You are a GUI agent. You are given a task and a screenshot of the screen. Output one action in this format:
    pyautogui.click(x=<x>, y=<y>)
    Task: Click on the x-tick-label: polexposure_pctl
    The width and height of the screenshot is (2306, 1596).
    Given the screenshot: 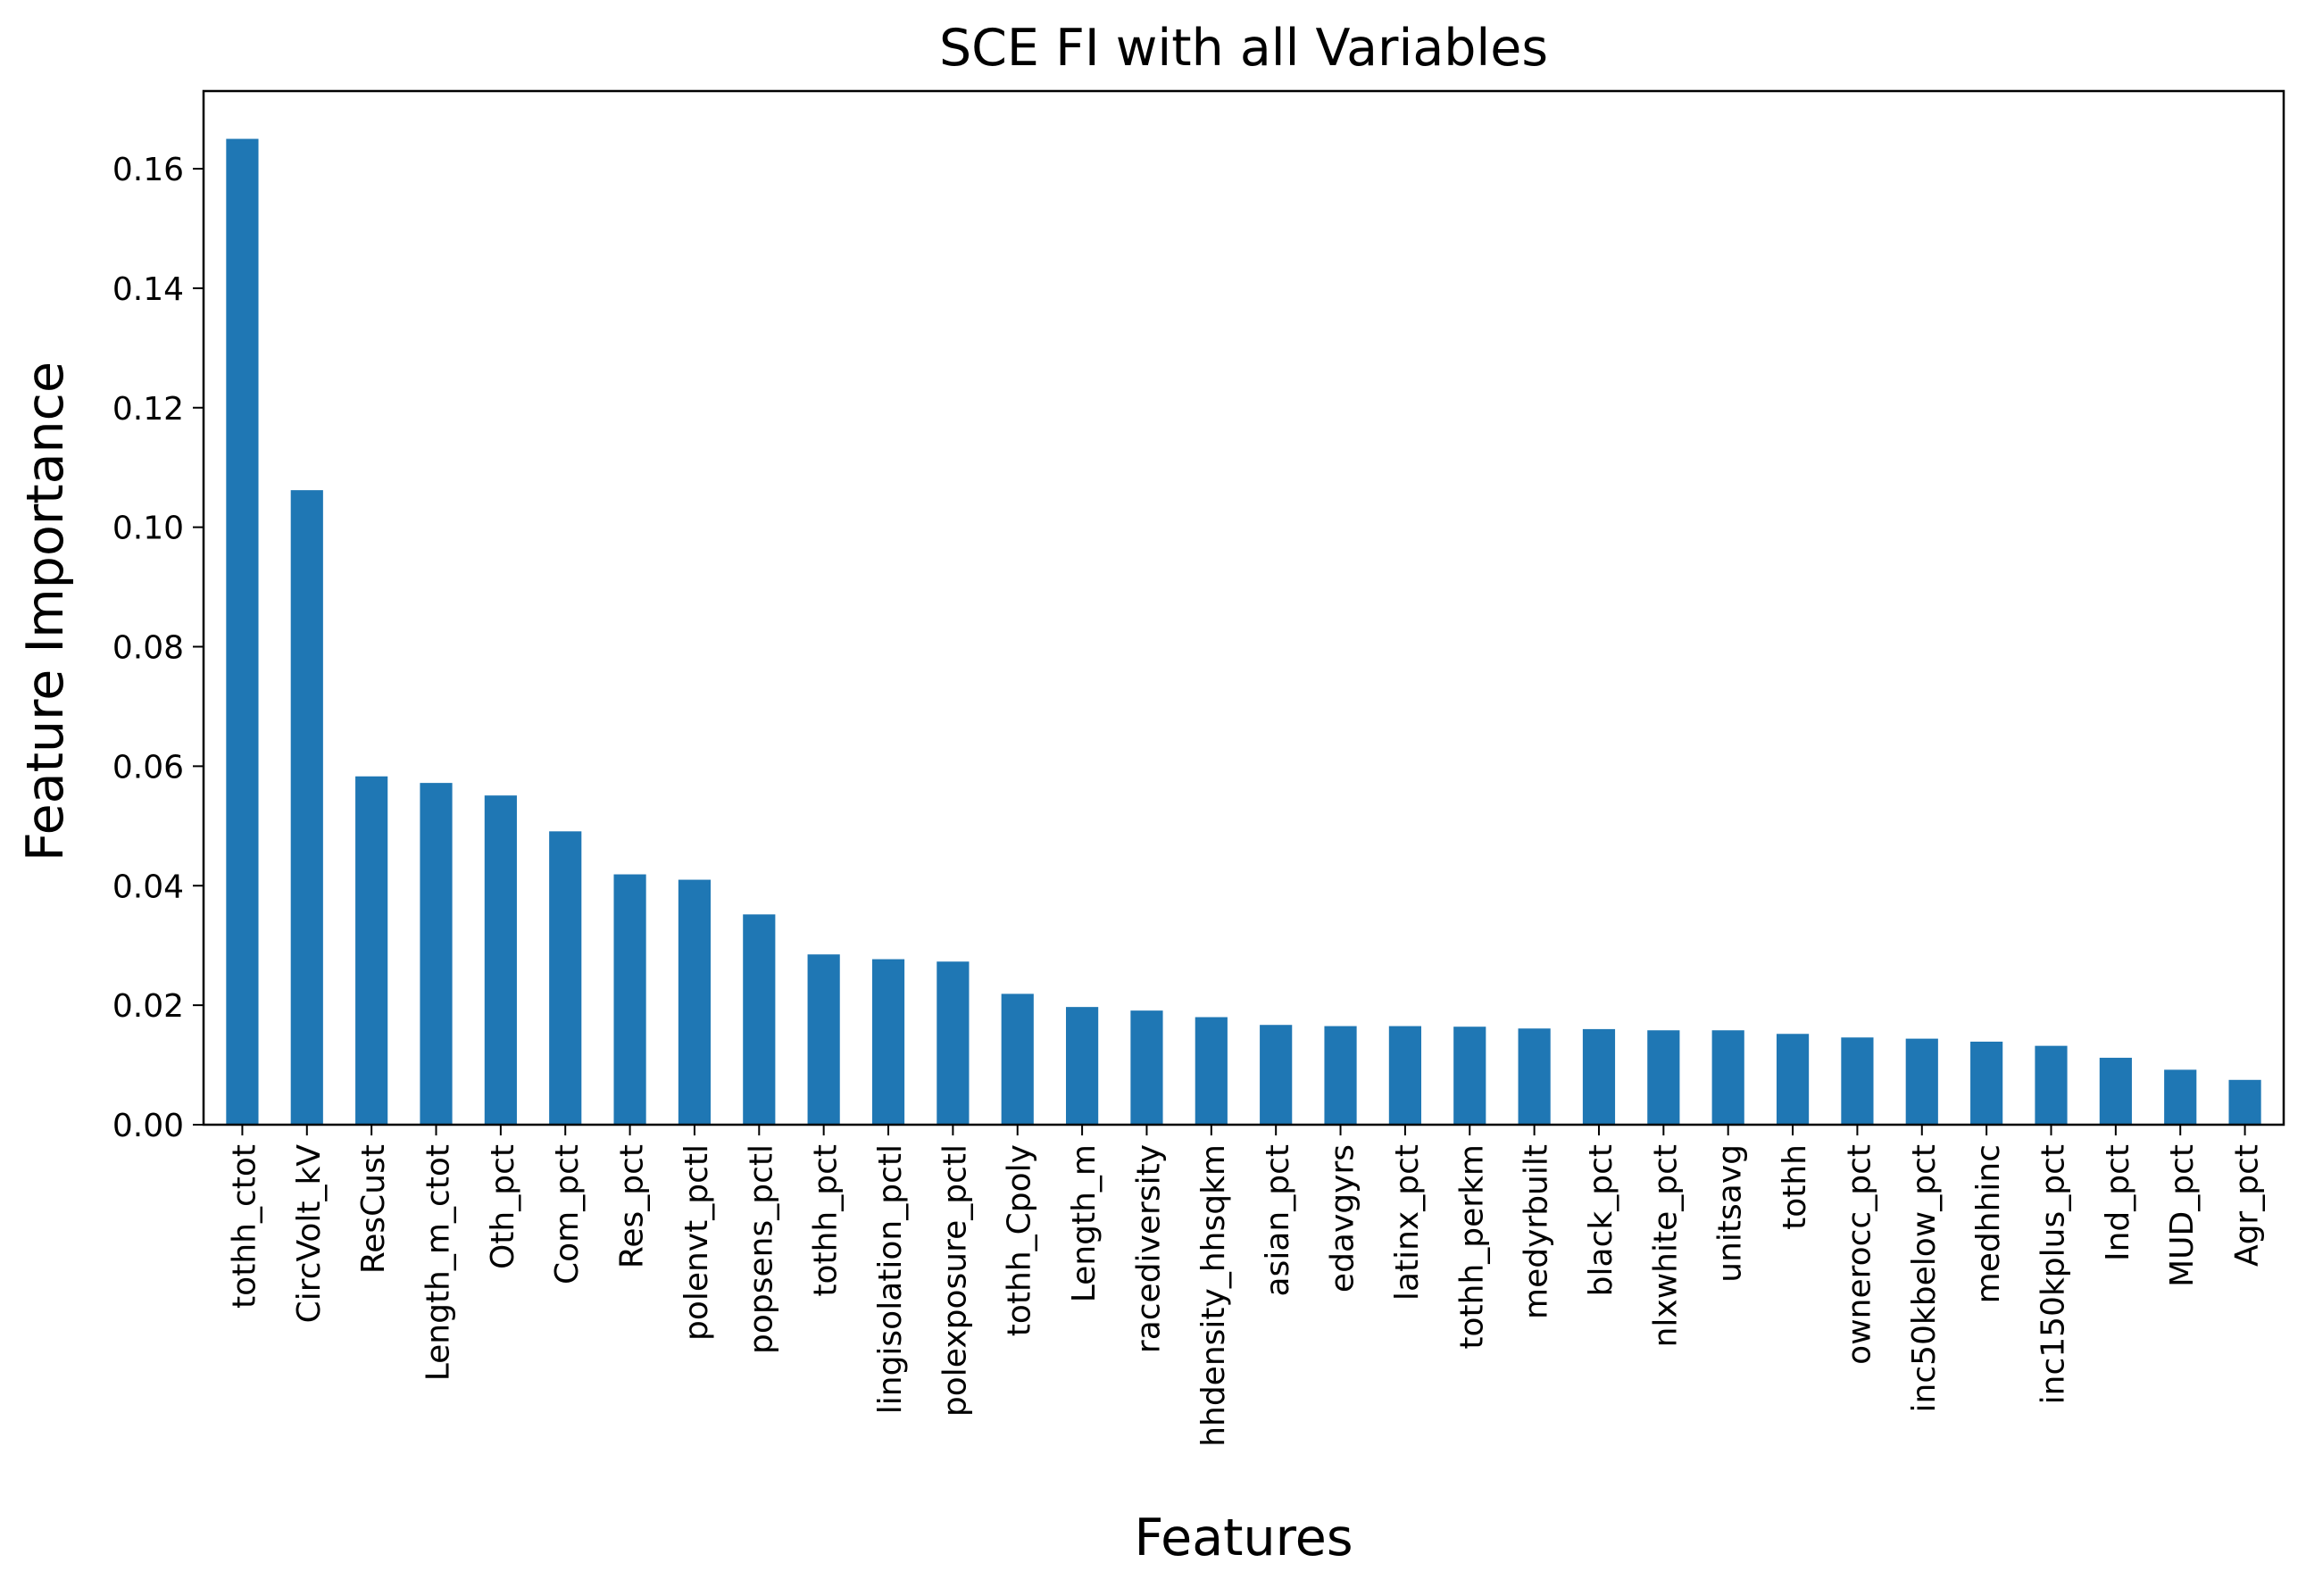 What is the action you would take?
    pyautogui.click(x=955, y=1280)
    